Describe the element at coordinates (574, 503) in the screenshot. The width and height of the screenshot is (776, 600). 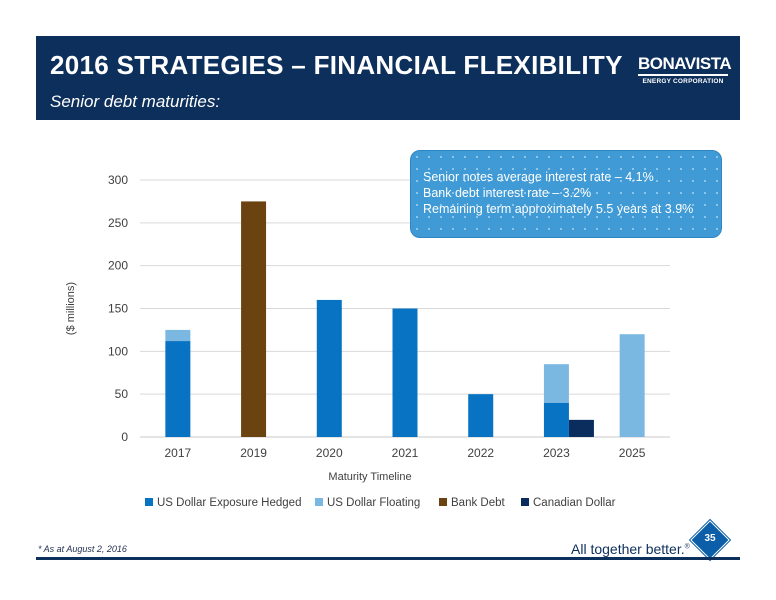
I see `legend-label: Canadian Dollar` at that location.